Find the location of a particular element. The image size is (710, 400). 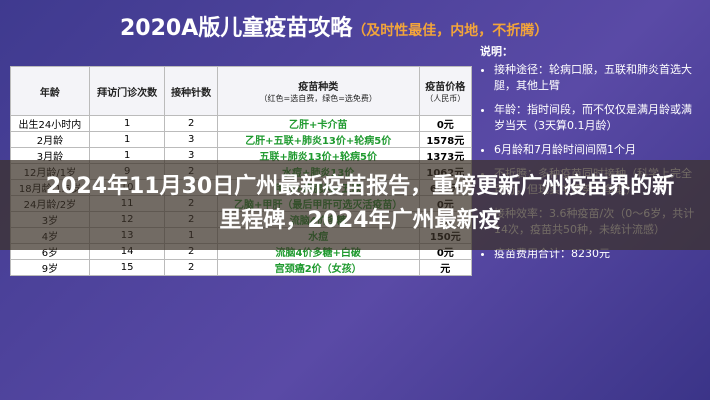

column-name: 疫苗种类 is located at coordinates (318, 87).